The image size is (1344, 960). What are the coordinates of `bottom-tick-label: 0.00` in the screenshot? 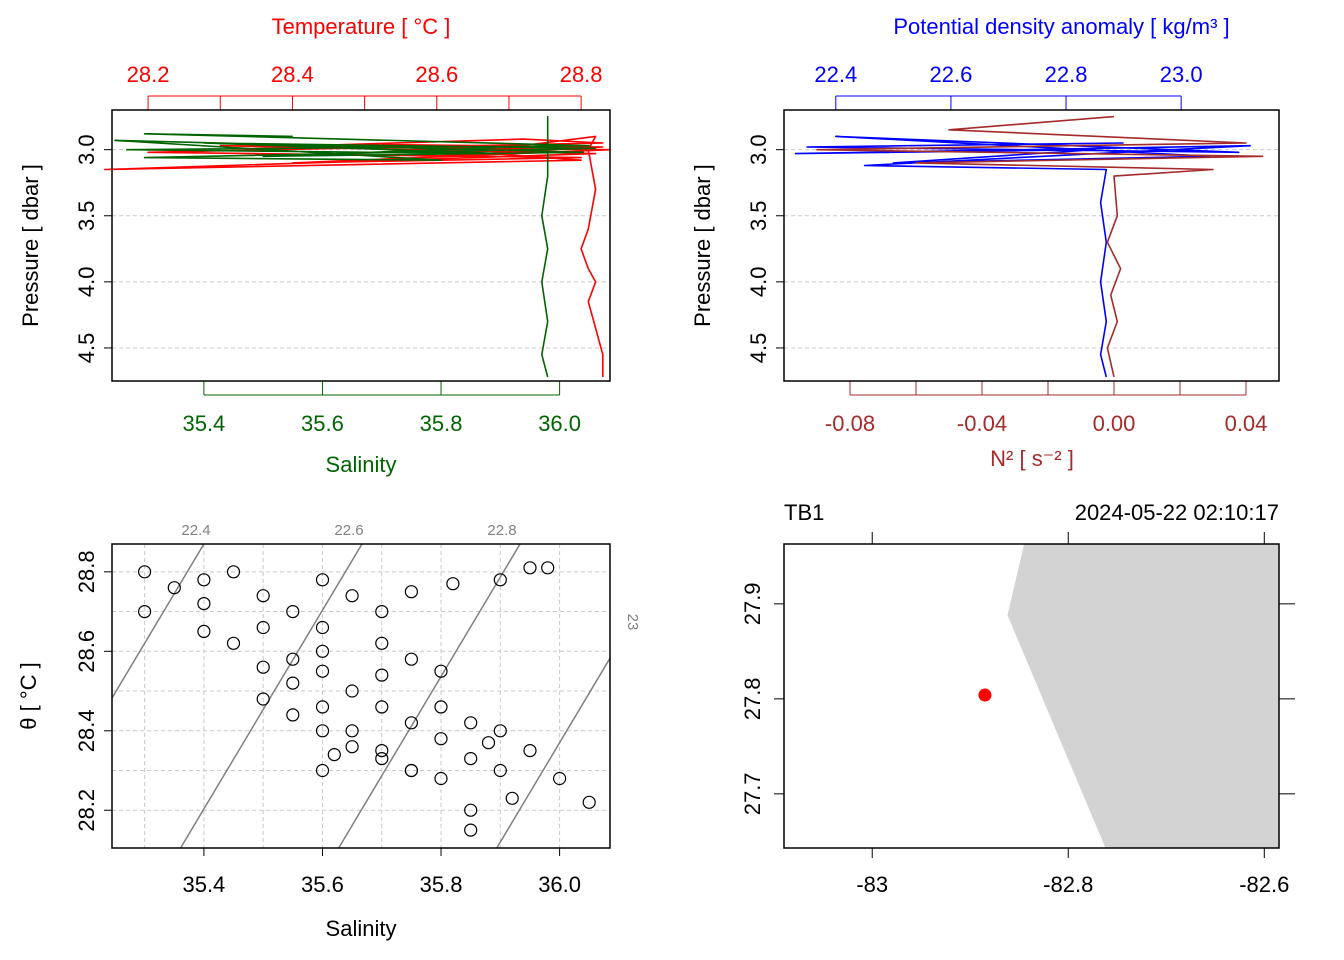 It's located at (1114, 423).